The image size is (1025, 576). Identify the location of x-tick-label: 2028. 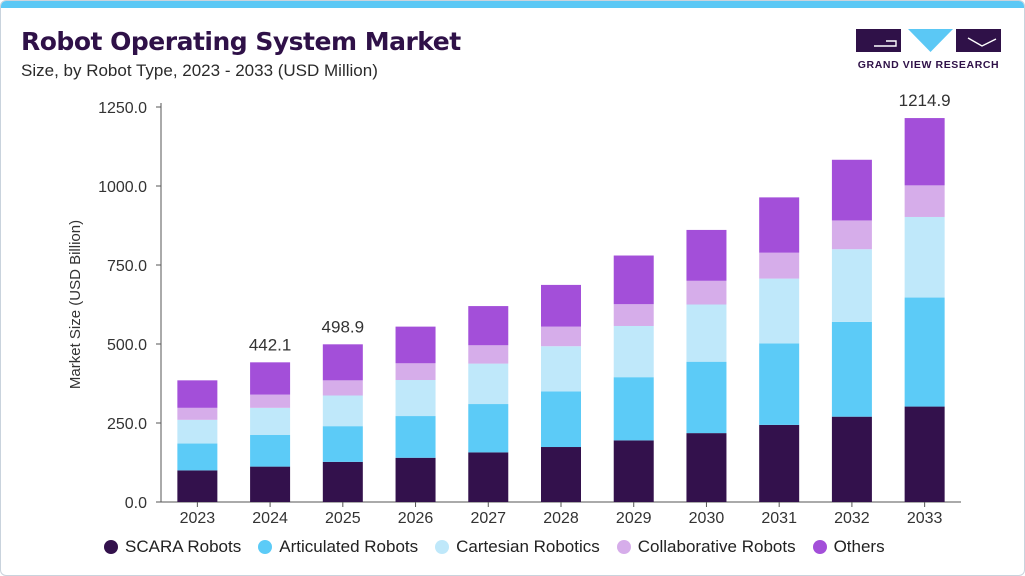
(561, 518).